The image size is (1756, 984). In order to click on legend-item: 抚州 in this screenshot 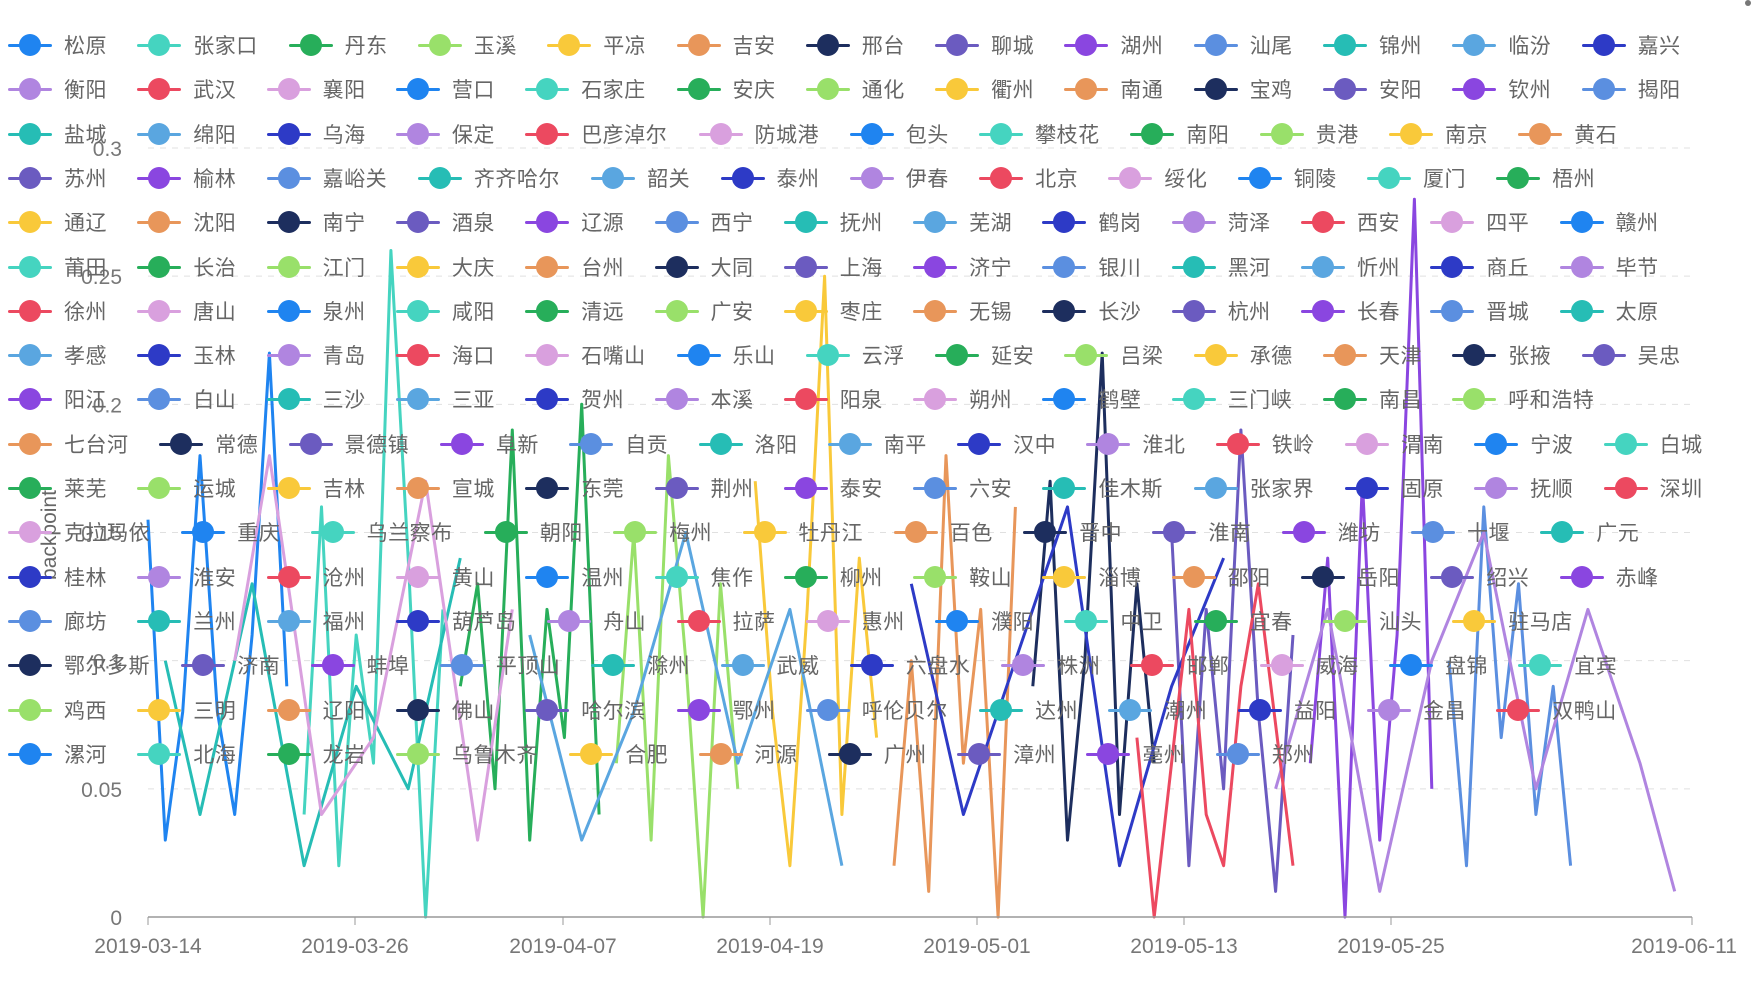, I will do `click(832, 222)`.